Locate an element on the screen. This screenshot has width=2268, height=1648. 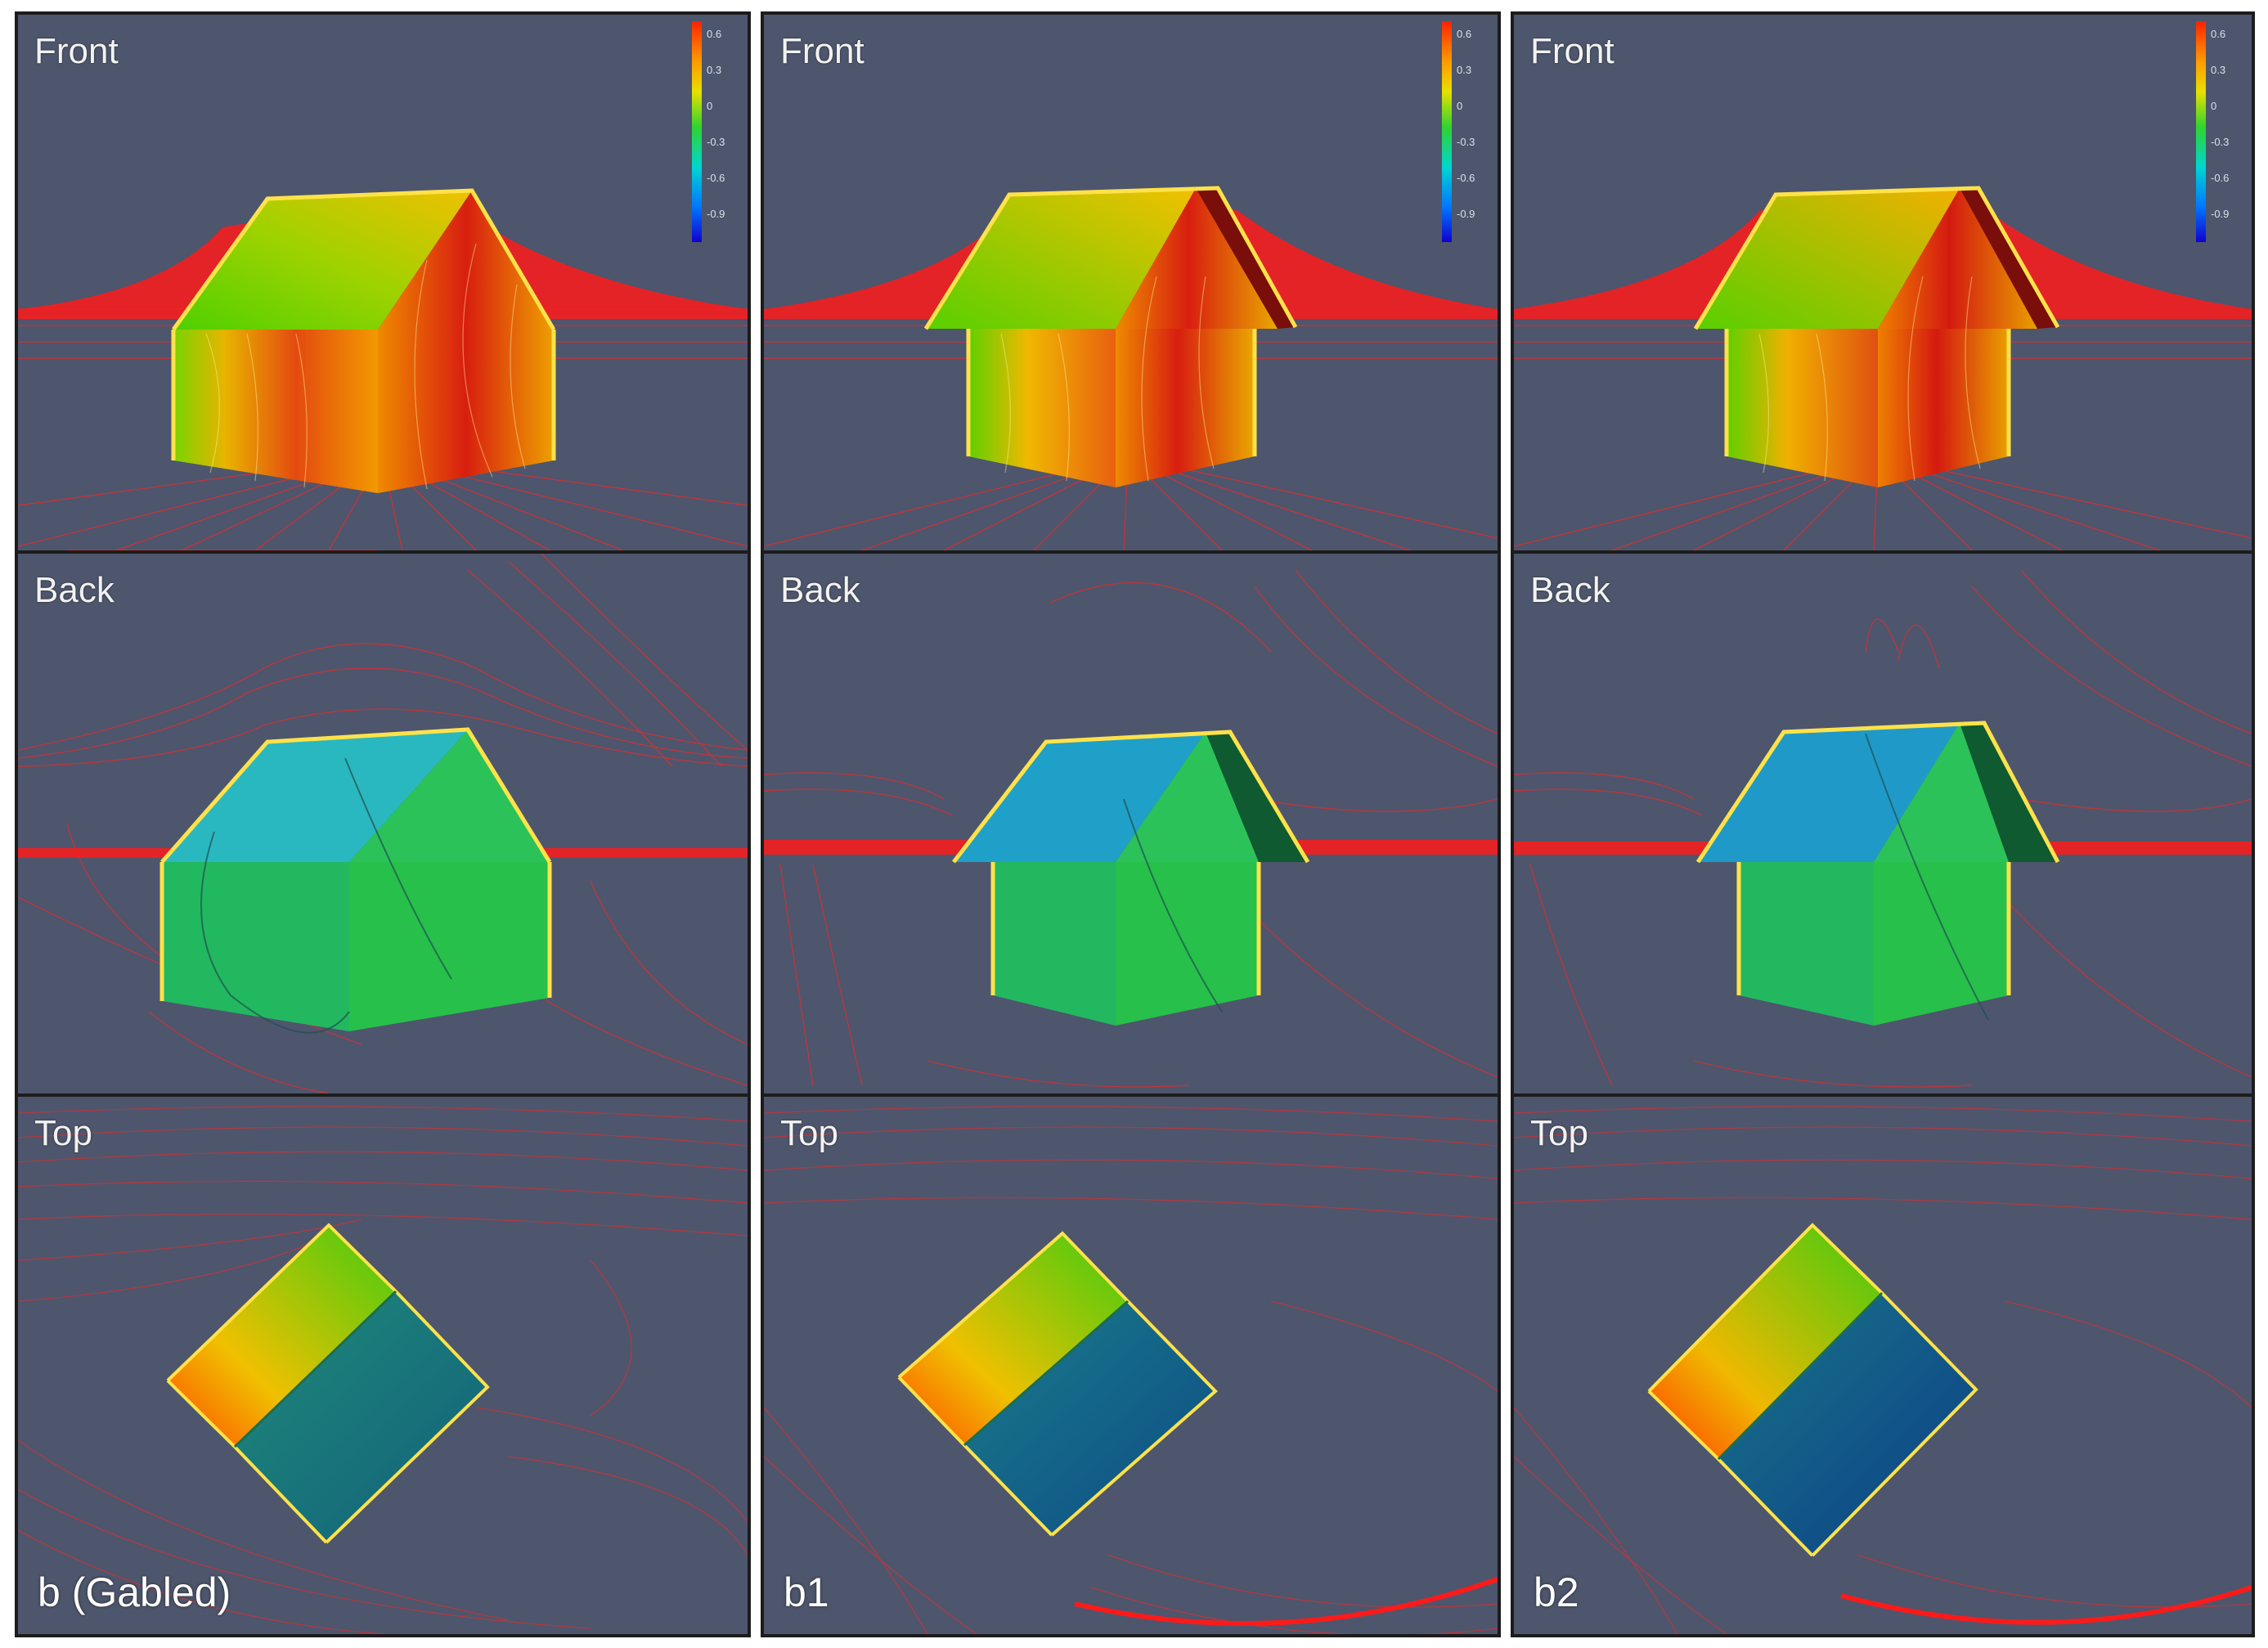
panel-caption: b1 is located at coordinates (806, 1592).